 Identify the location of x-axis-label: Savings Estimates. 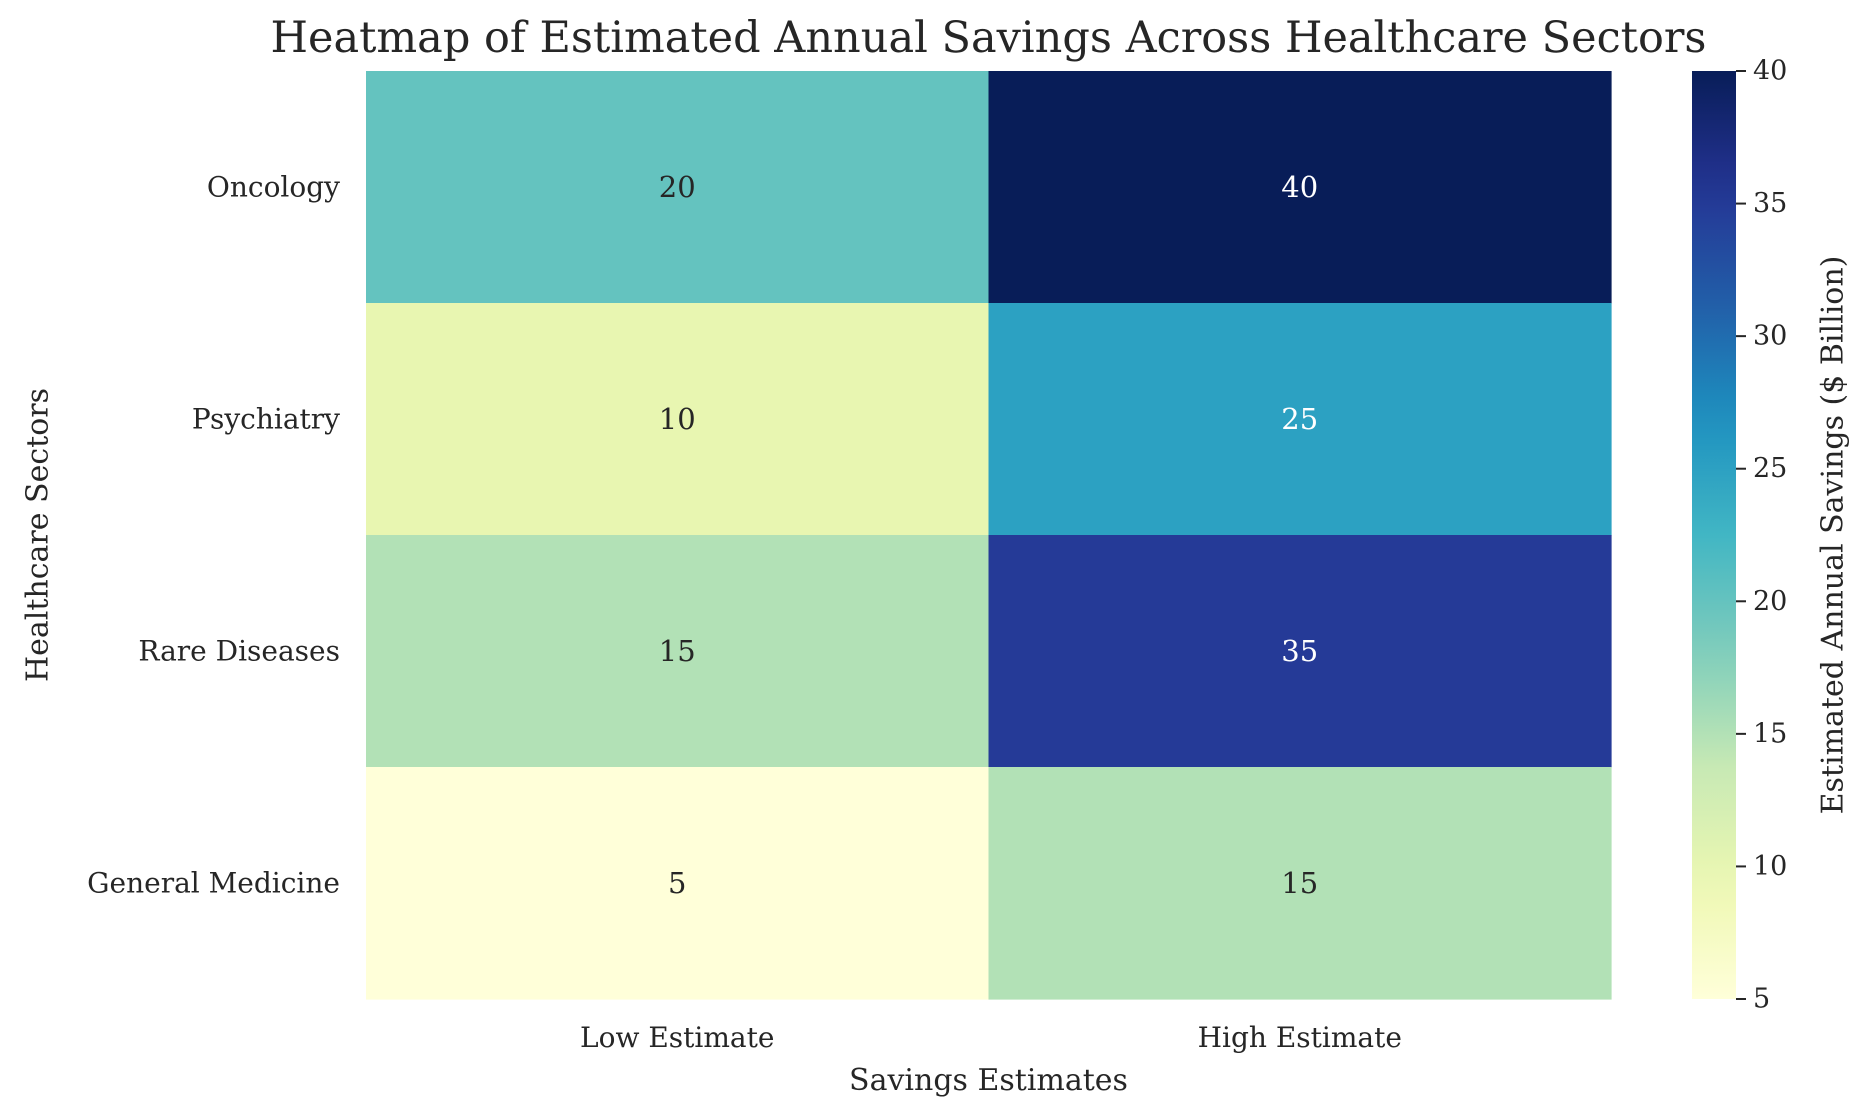
(988, 1080).